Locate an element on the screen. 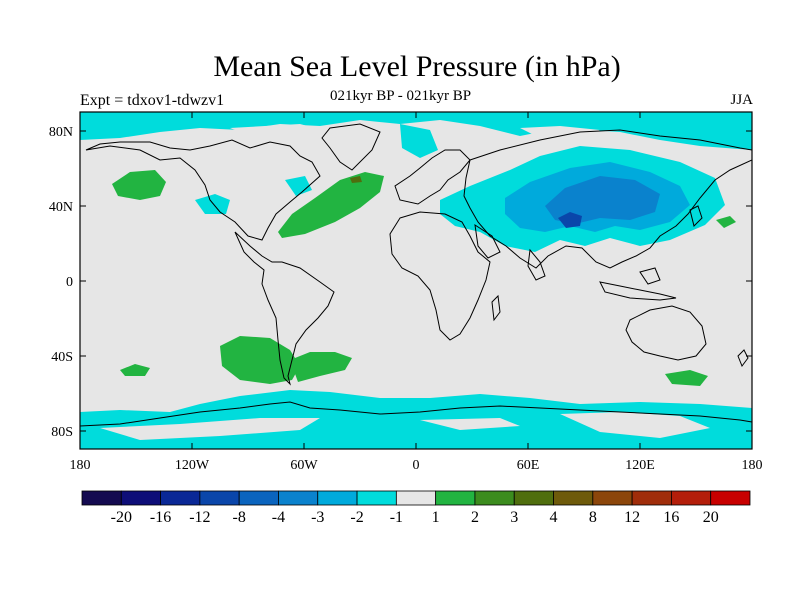  southern-negative-region is located at coordinates (416, 419).